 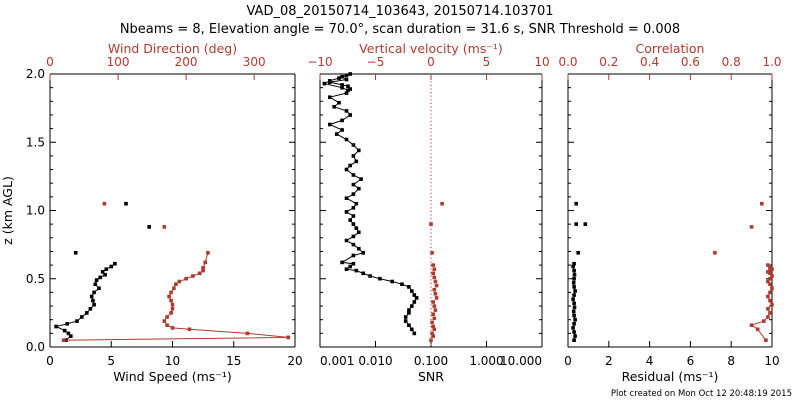 What do you see at coordinates (172, 361) in the screenshot?
I see `x-tick-label: 10` at bounding box center [172, 361].